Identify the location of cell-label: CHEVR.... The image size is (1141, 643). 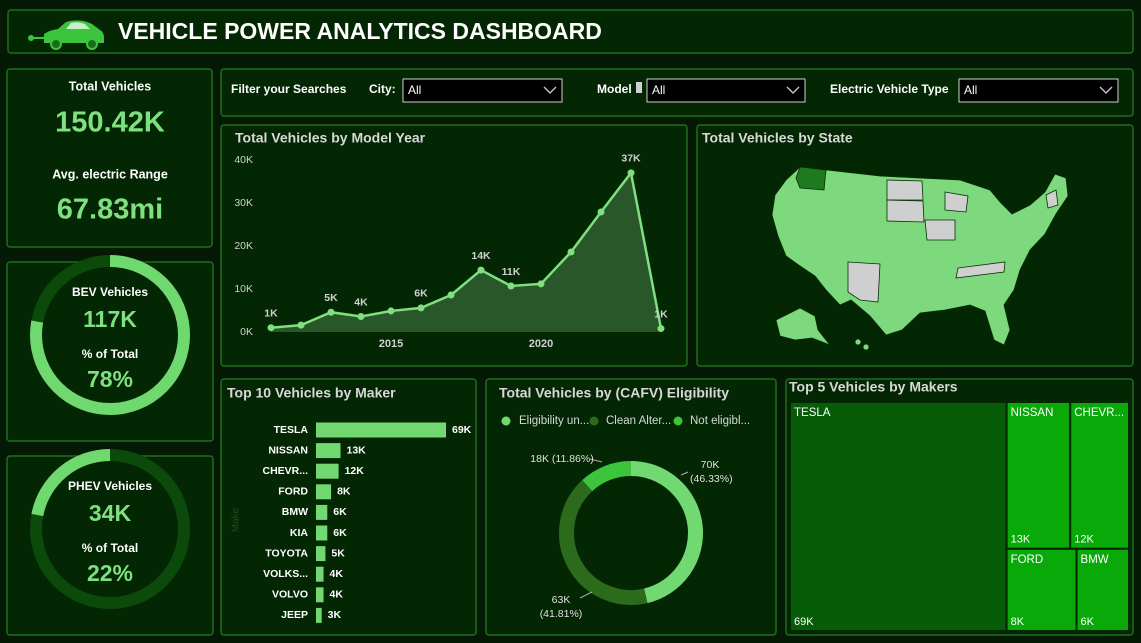
(1099, 413).